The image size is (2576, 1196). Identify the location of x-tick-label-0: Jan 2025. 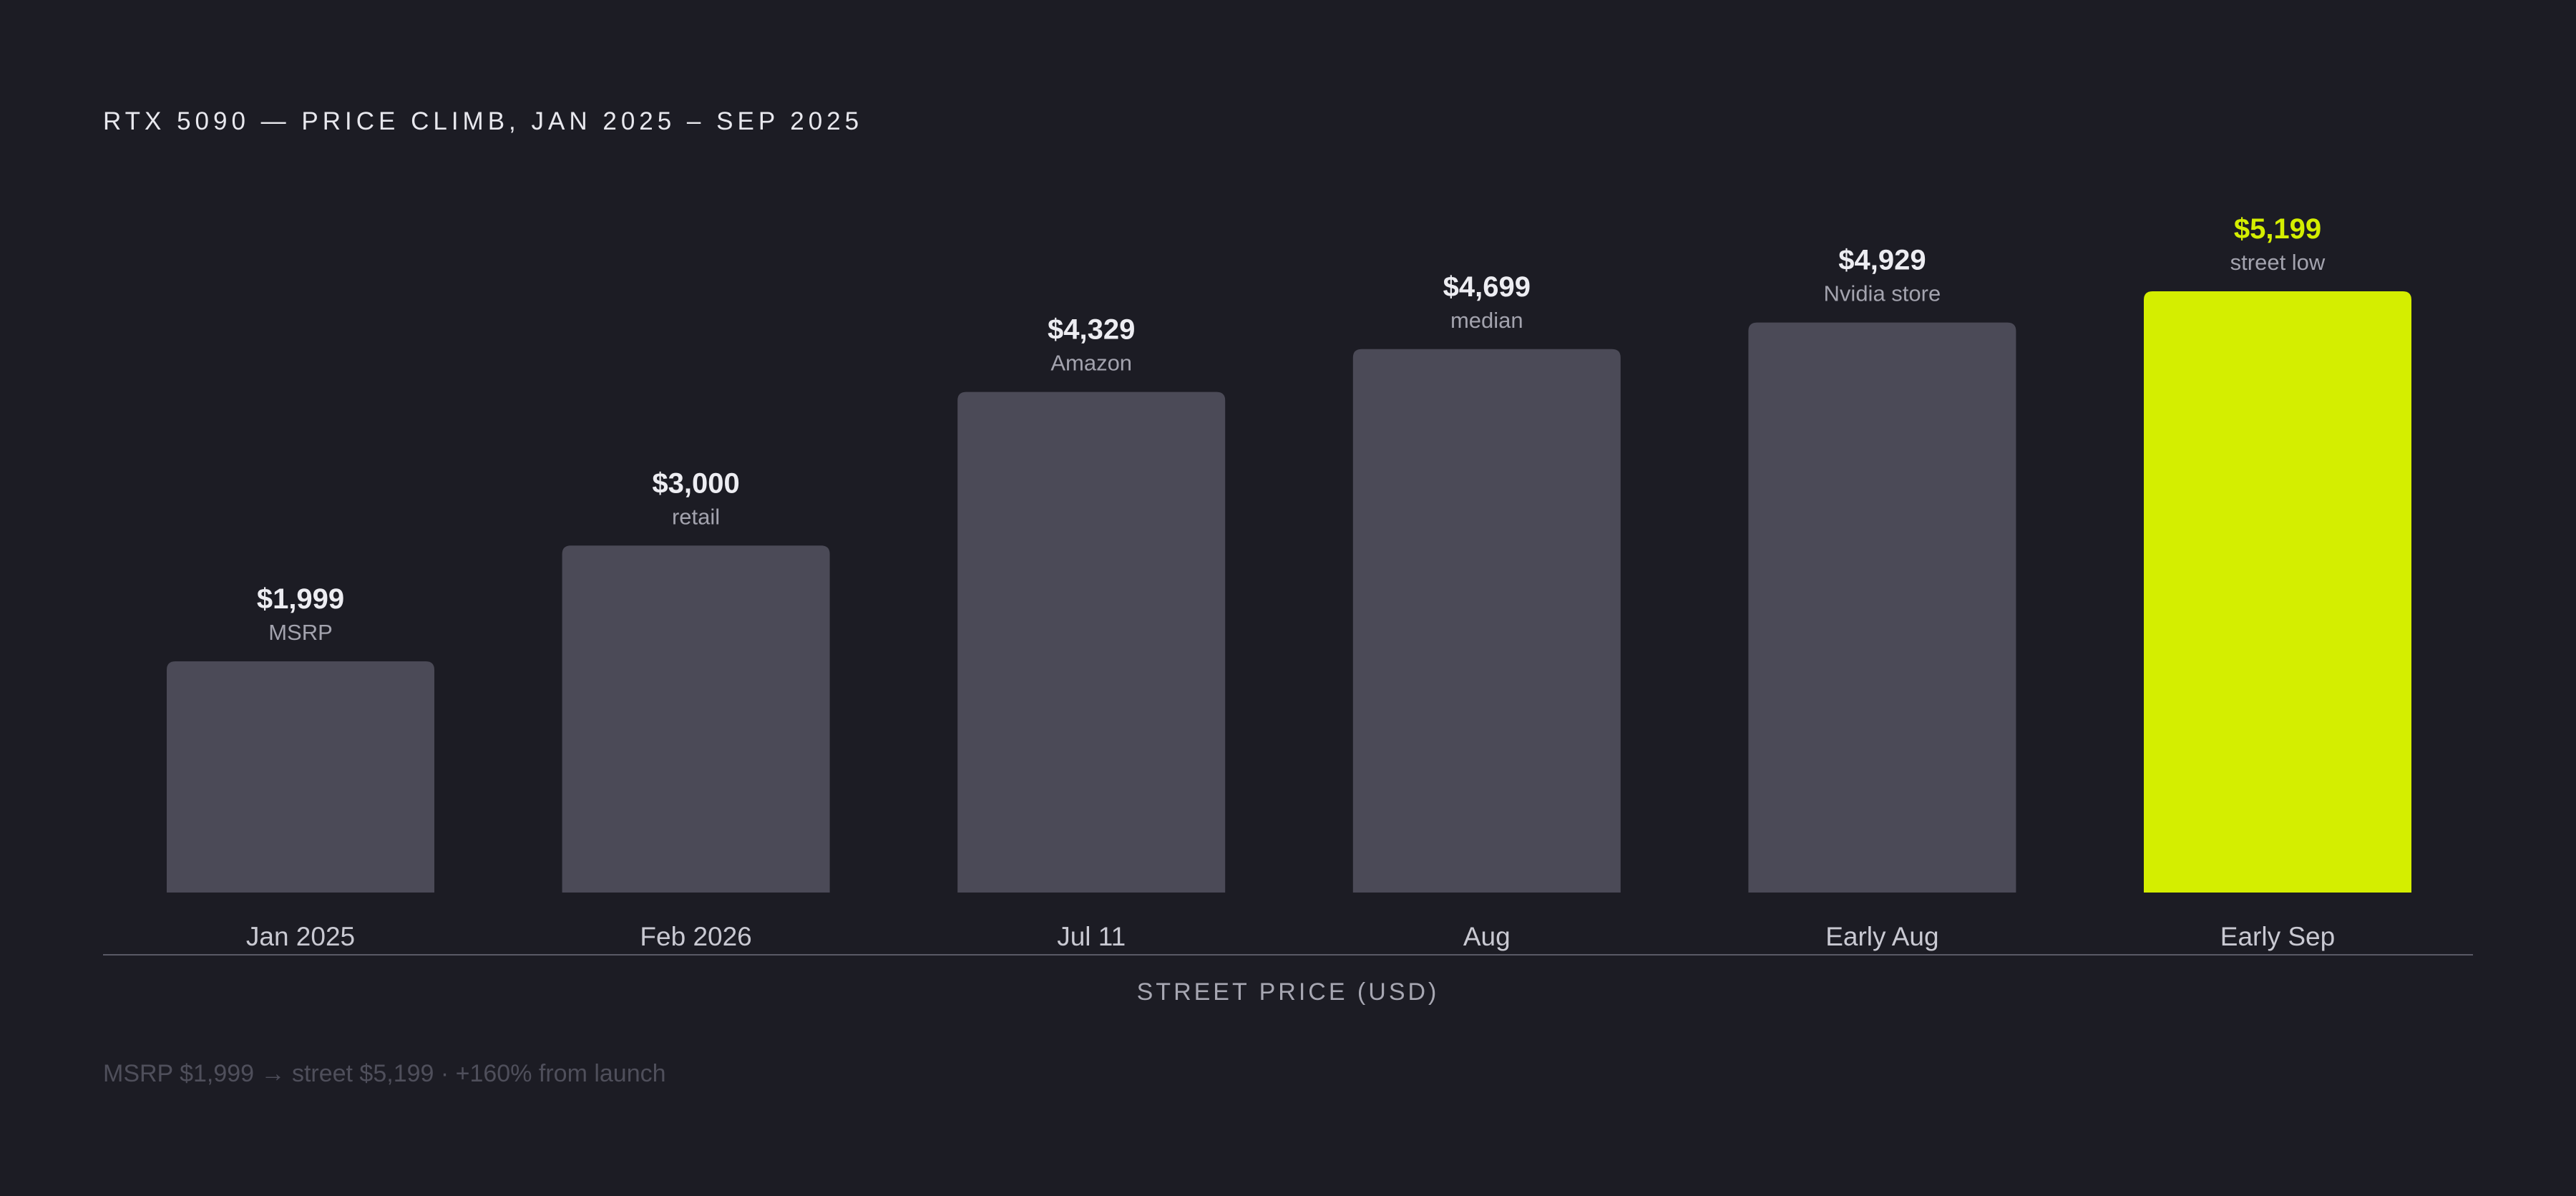
(300, 936).